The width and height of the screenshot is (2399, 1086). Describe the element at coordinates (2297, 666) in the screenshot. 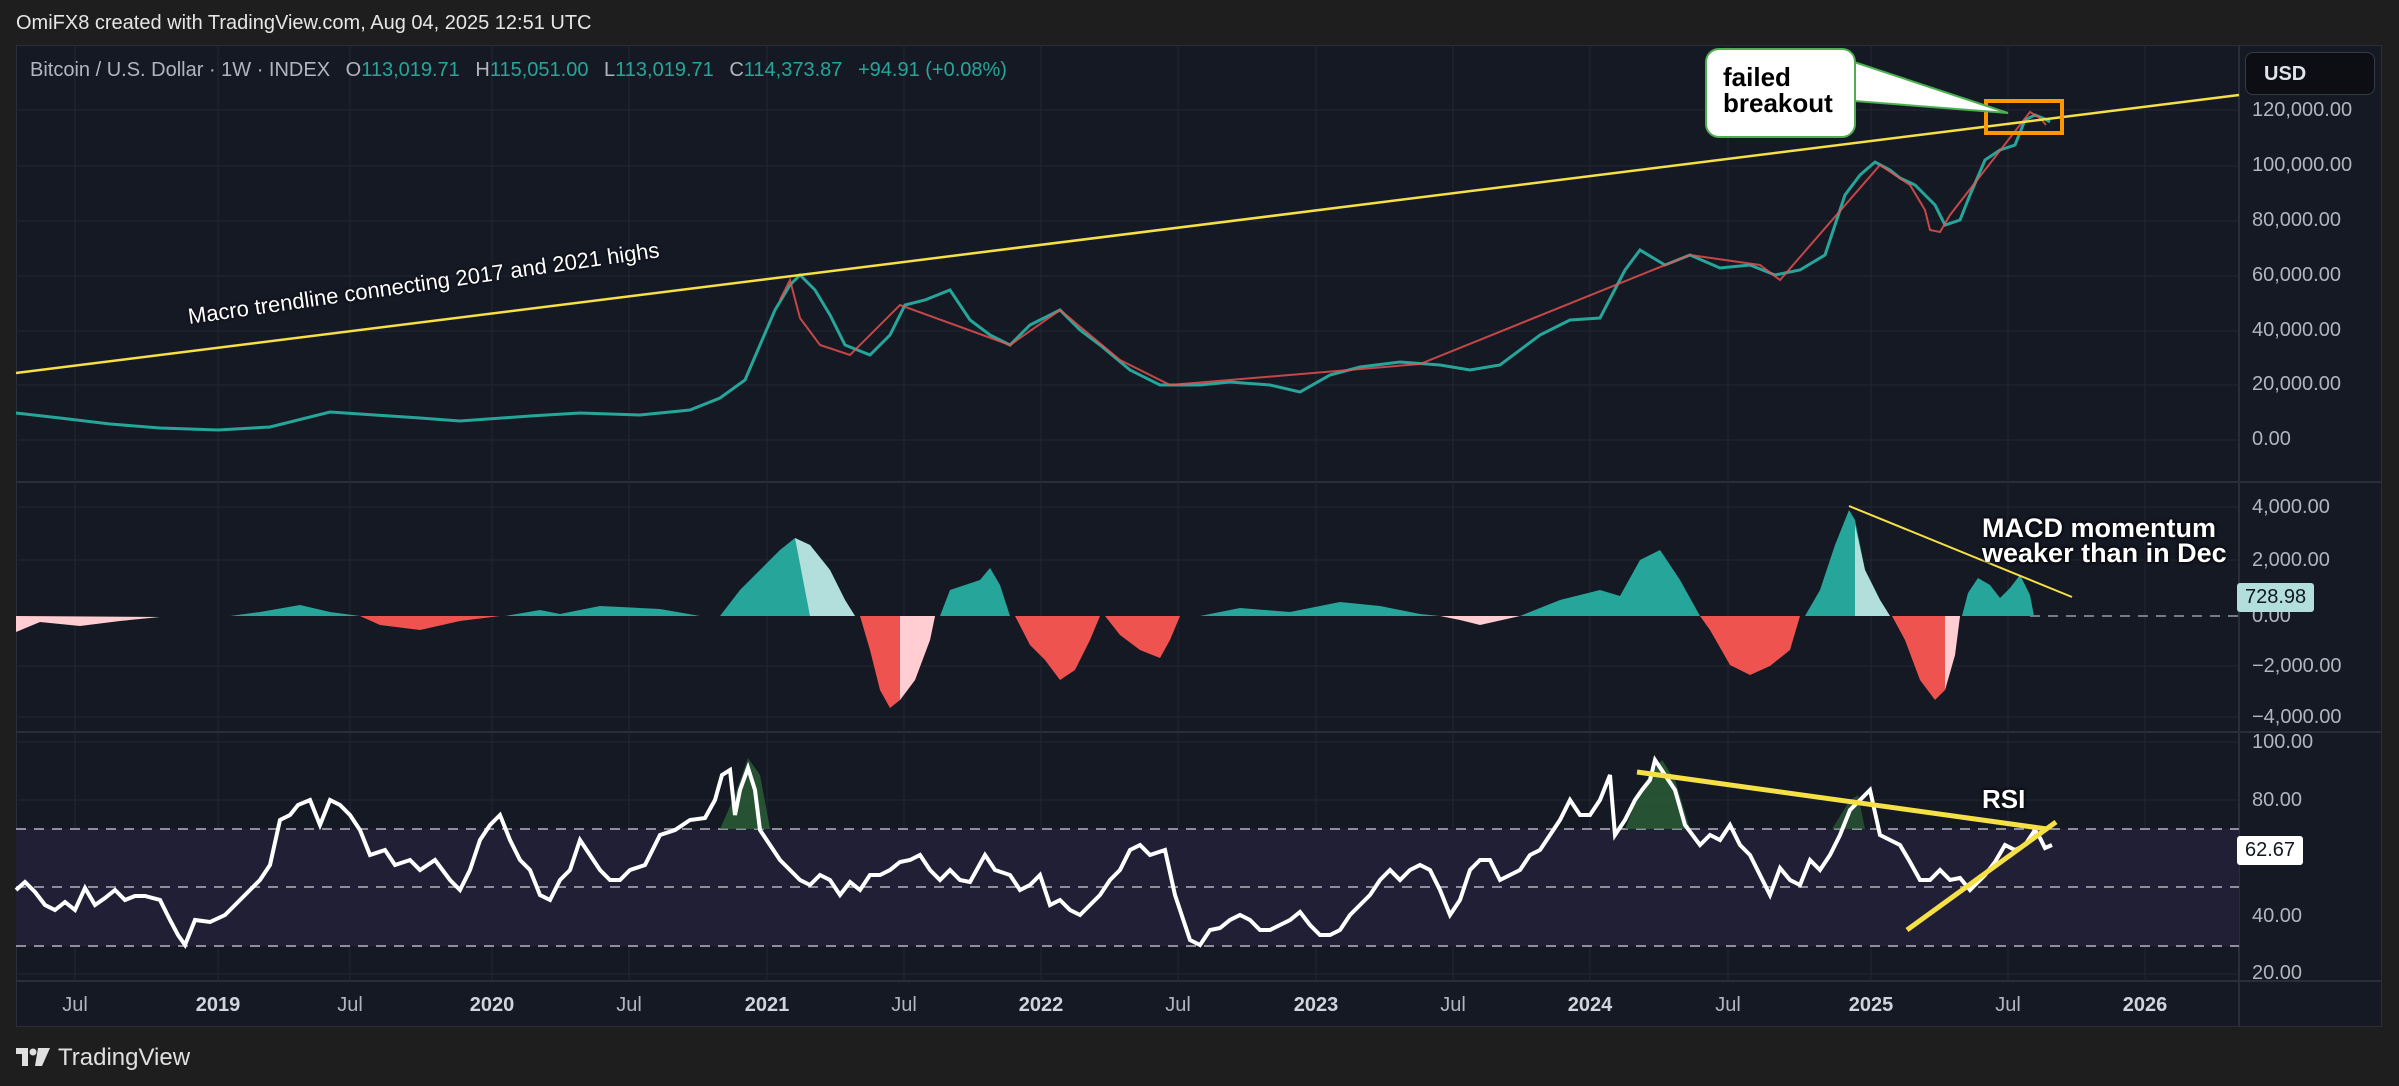

I see `macd-axis-label: −2,000.00` at that location.